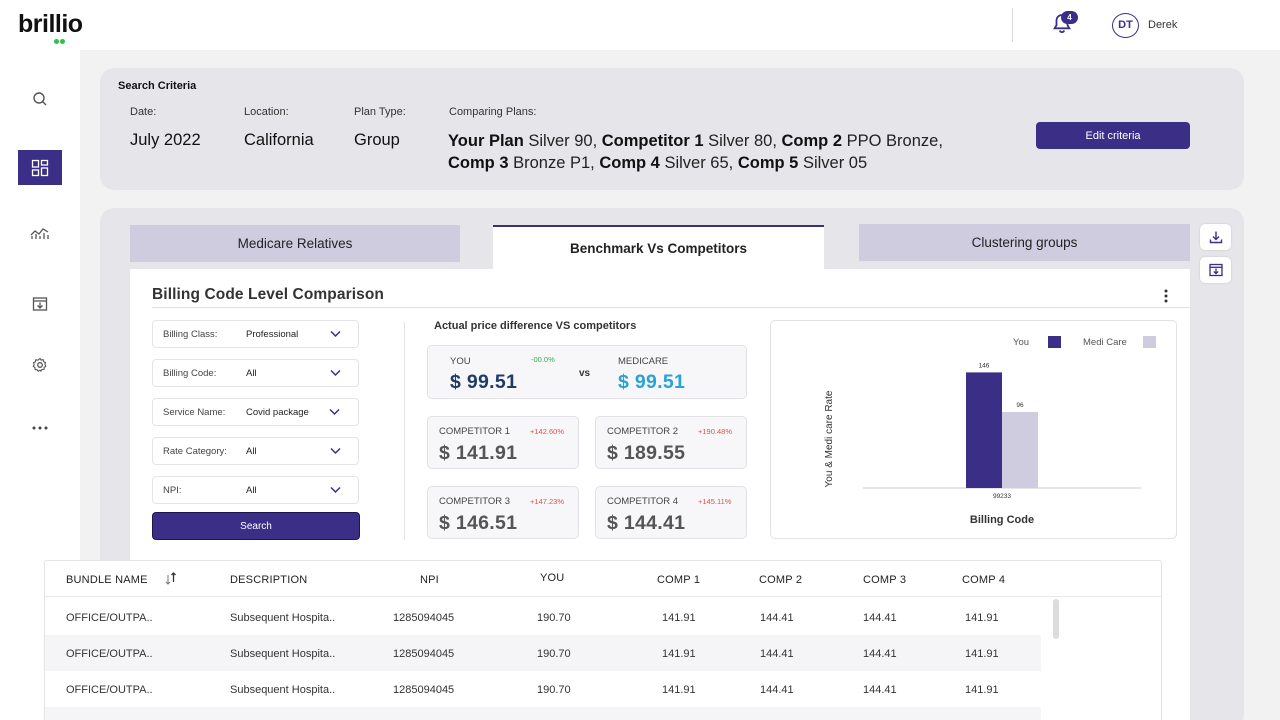  I want to click on download-button, so click(1215, 237).